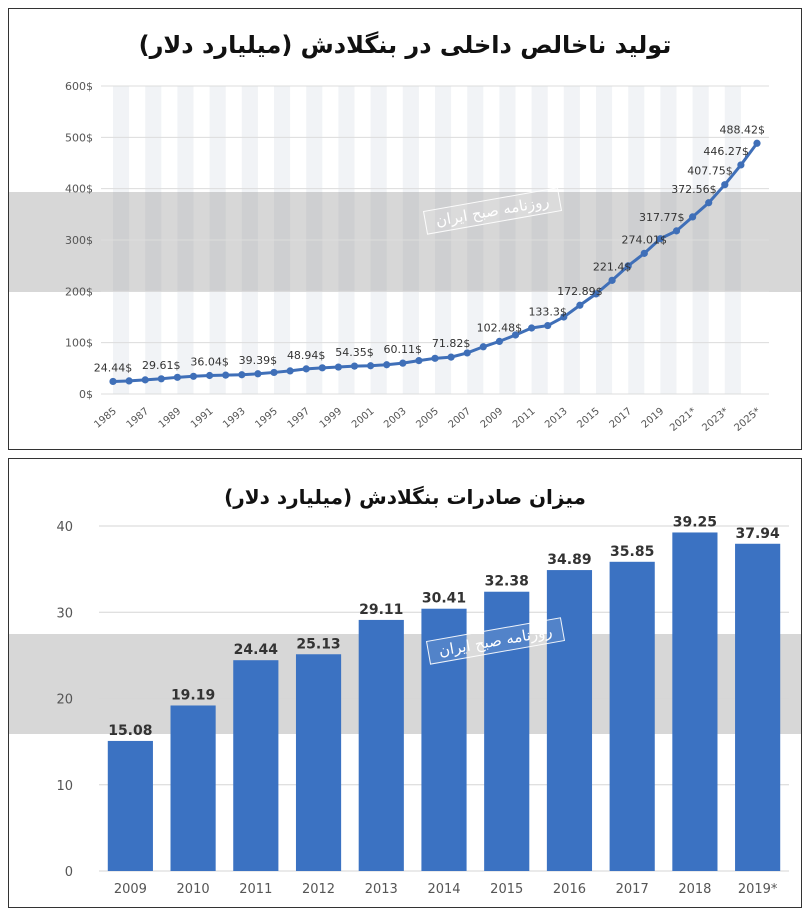 The width and height of the screenshot is (808, 916). I want to click on x-tick-label: 2010, so click(193, 889).